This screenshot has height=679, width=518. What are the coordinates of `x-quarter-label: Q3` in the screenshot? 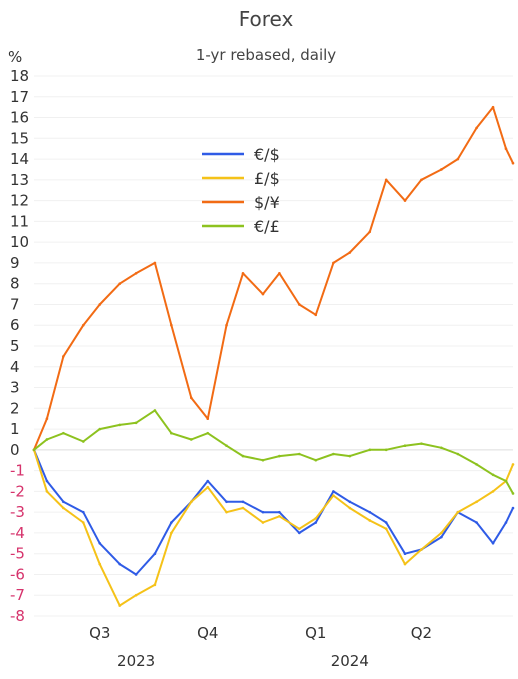 It's located at (99, 633).